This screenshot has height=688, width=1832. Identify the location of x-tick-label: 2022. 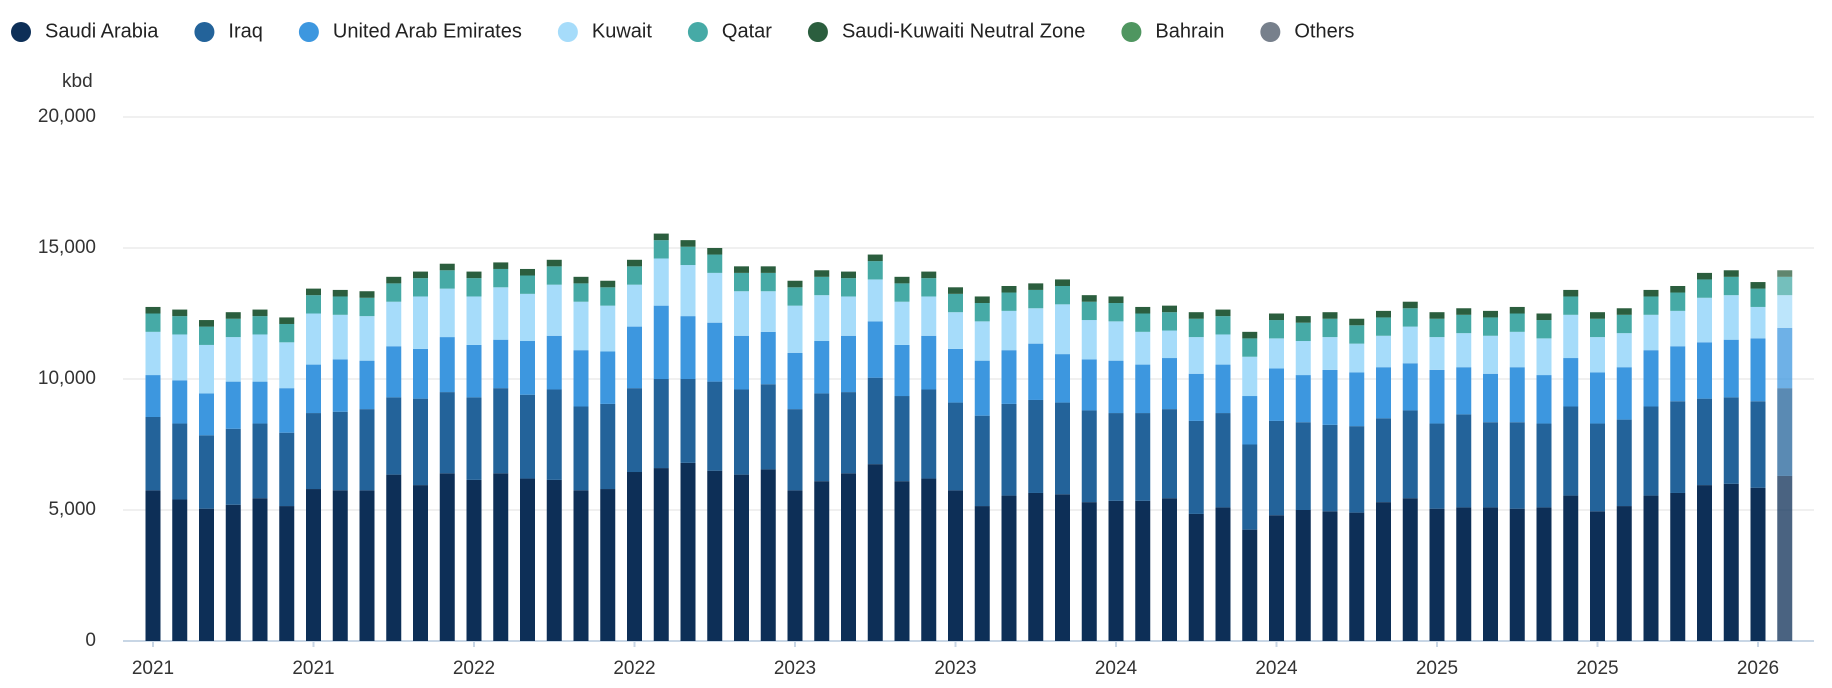
(474, 668).